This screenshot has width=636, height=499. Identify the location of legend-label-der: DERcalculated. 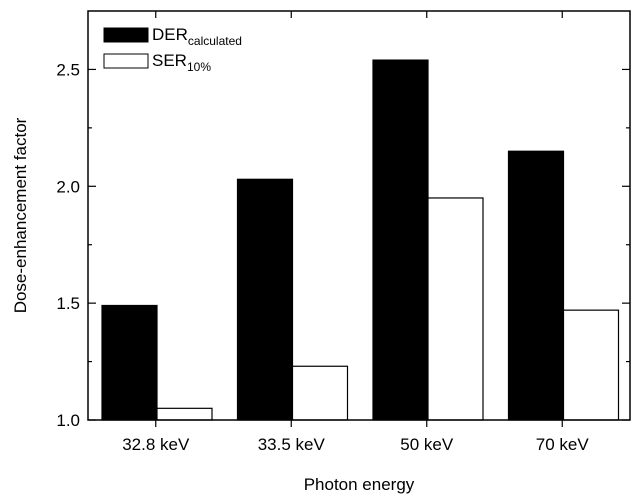
(197, 36).